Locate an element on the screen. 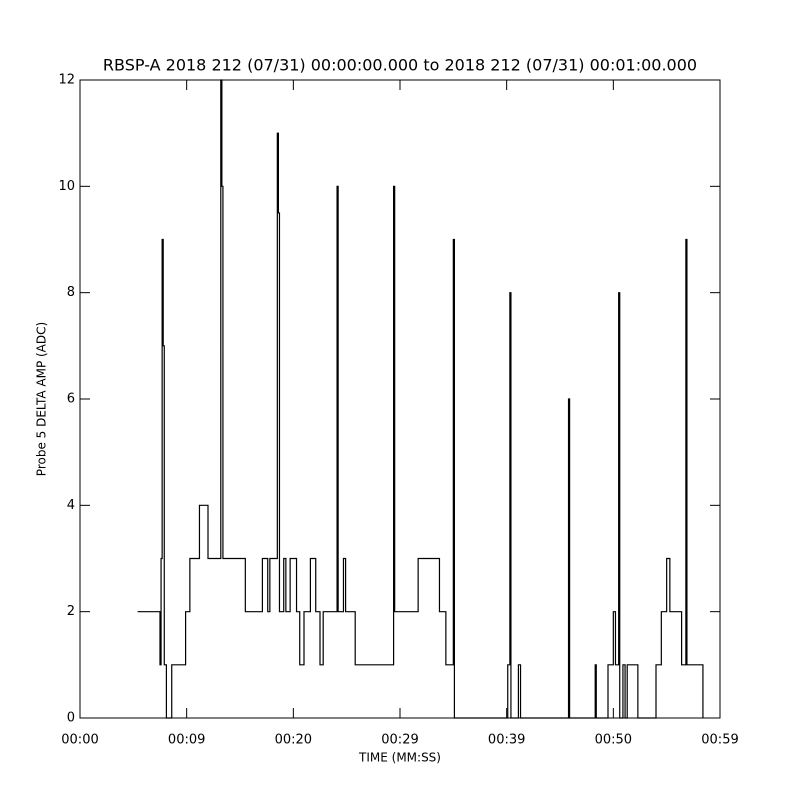  y-tick-label: 4 is located at coordinates (71, 505).